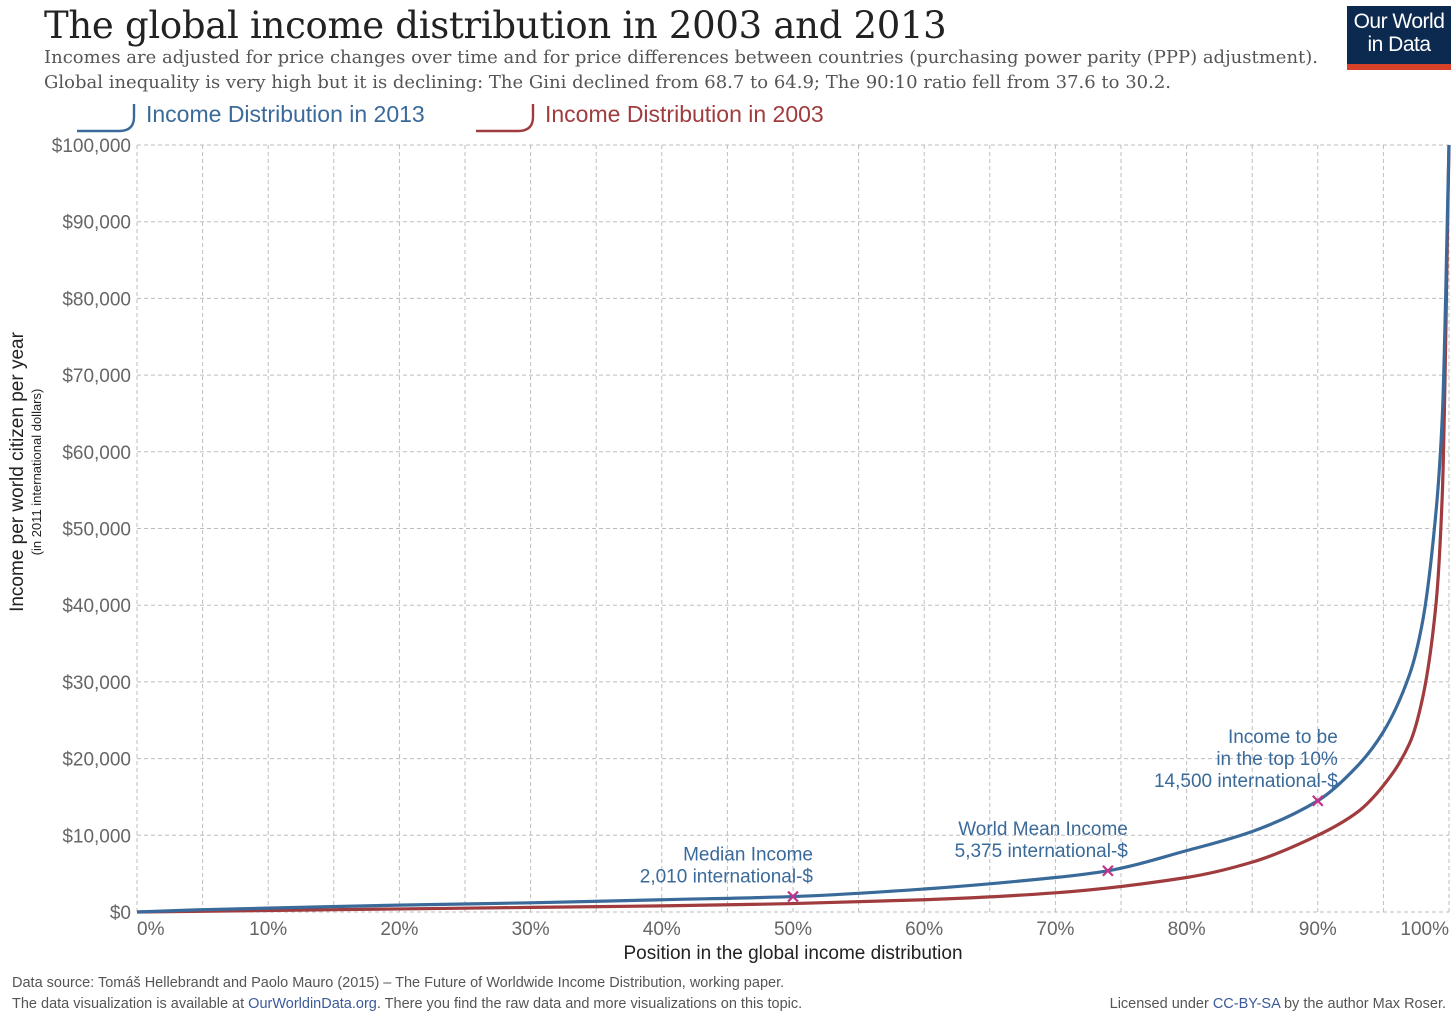  Describe the element at coordinates (399, 929) in the screenshot. I see `x-tick-label: 20%` at that location.